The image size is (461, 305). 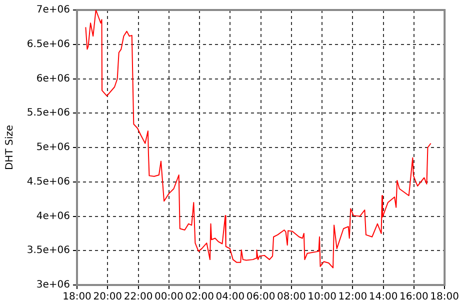 I want to click on y-tick-label: 6e+06, so click(x=53, y=78).